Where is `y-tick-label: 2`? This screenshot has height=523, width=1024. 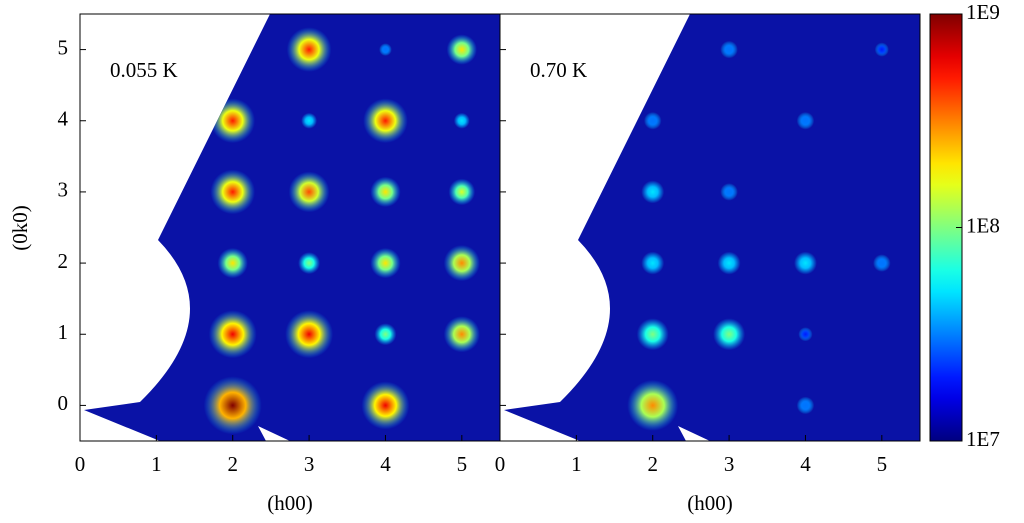
y-tick-label: 2 is located at coordinates (63, 261).